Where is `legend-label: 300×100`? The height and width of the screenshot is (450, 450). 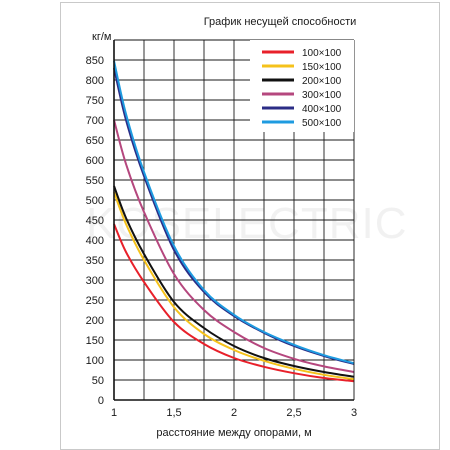 legend-label: 300×100 is located at coordinates (322, 95).